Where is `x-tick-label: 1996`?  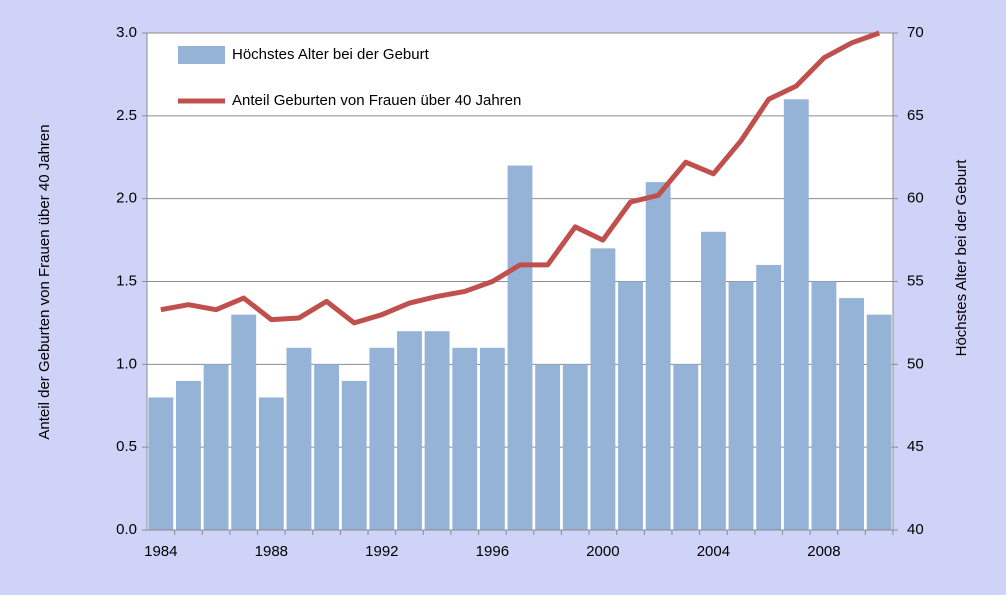
x-tick-label: 1996 is located at coordinates (492, 551).